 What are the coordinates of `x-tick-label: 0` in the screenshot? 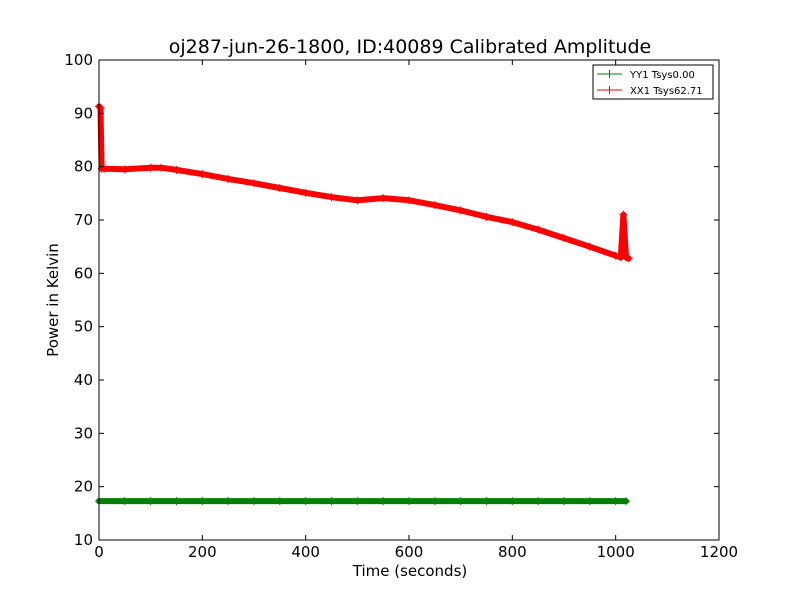 It's located at (99, 552).